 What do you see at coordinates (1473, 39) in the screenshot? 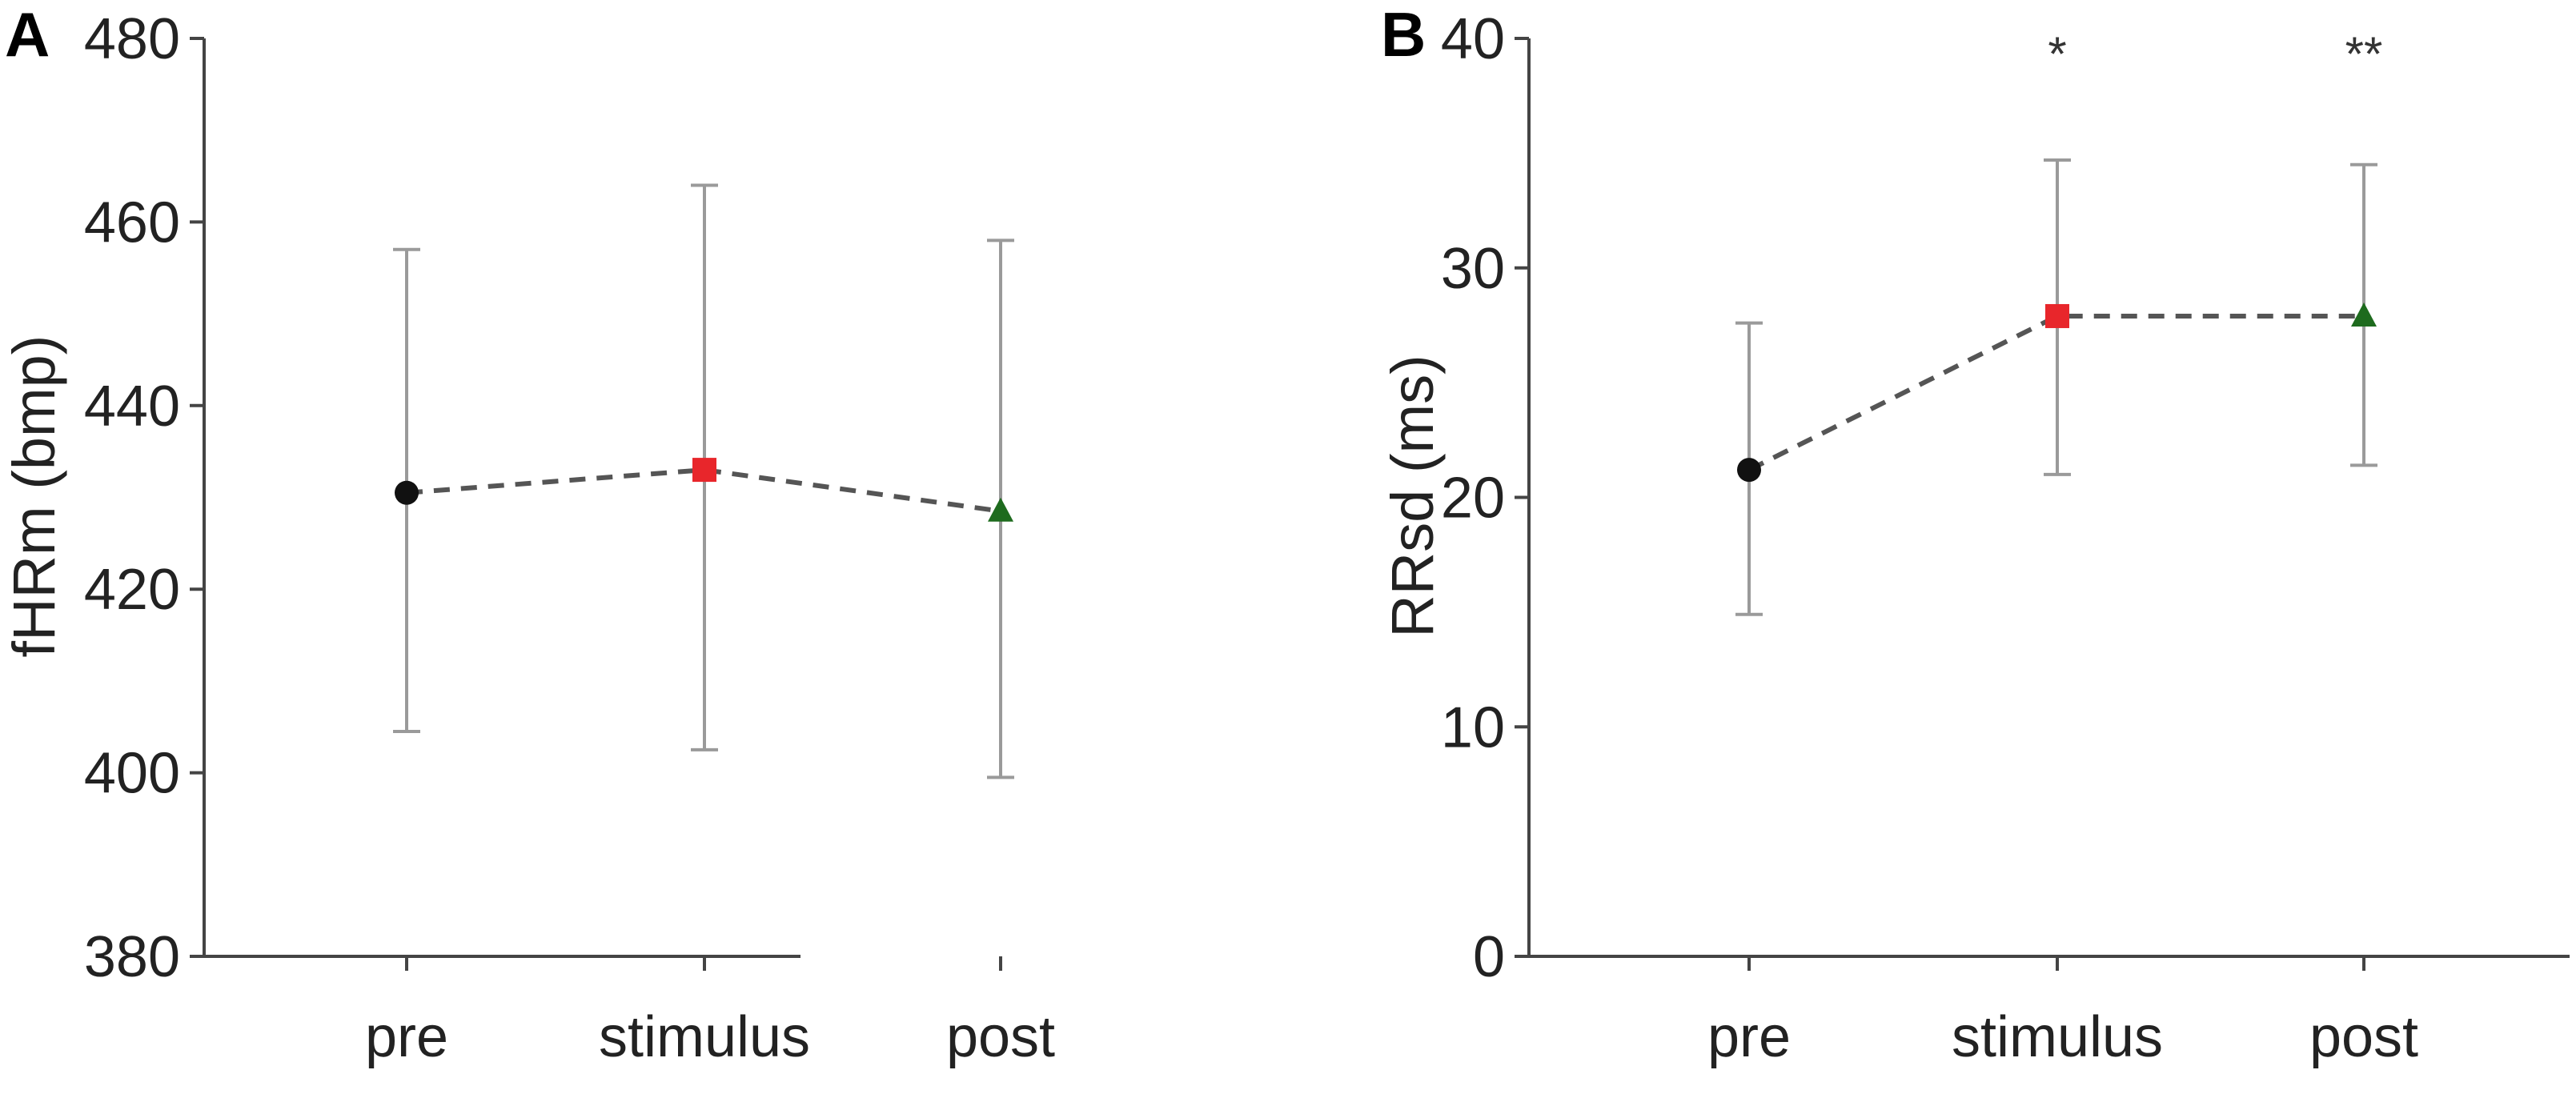
I see `y-tick-label: 40` at bounding box center [1473, 39].